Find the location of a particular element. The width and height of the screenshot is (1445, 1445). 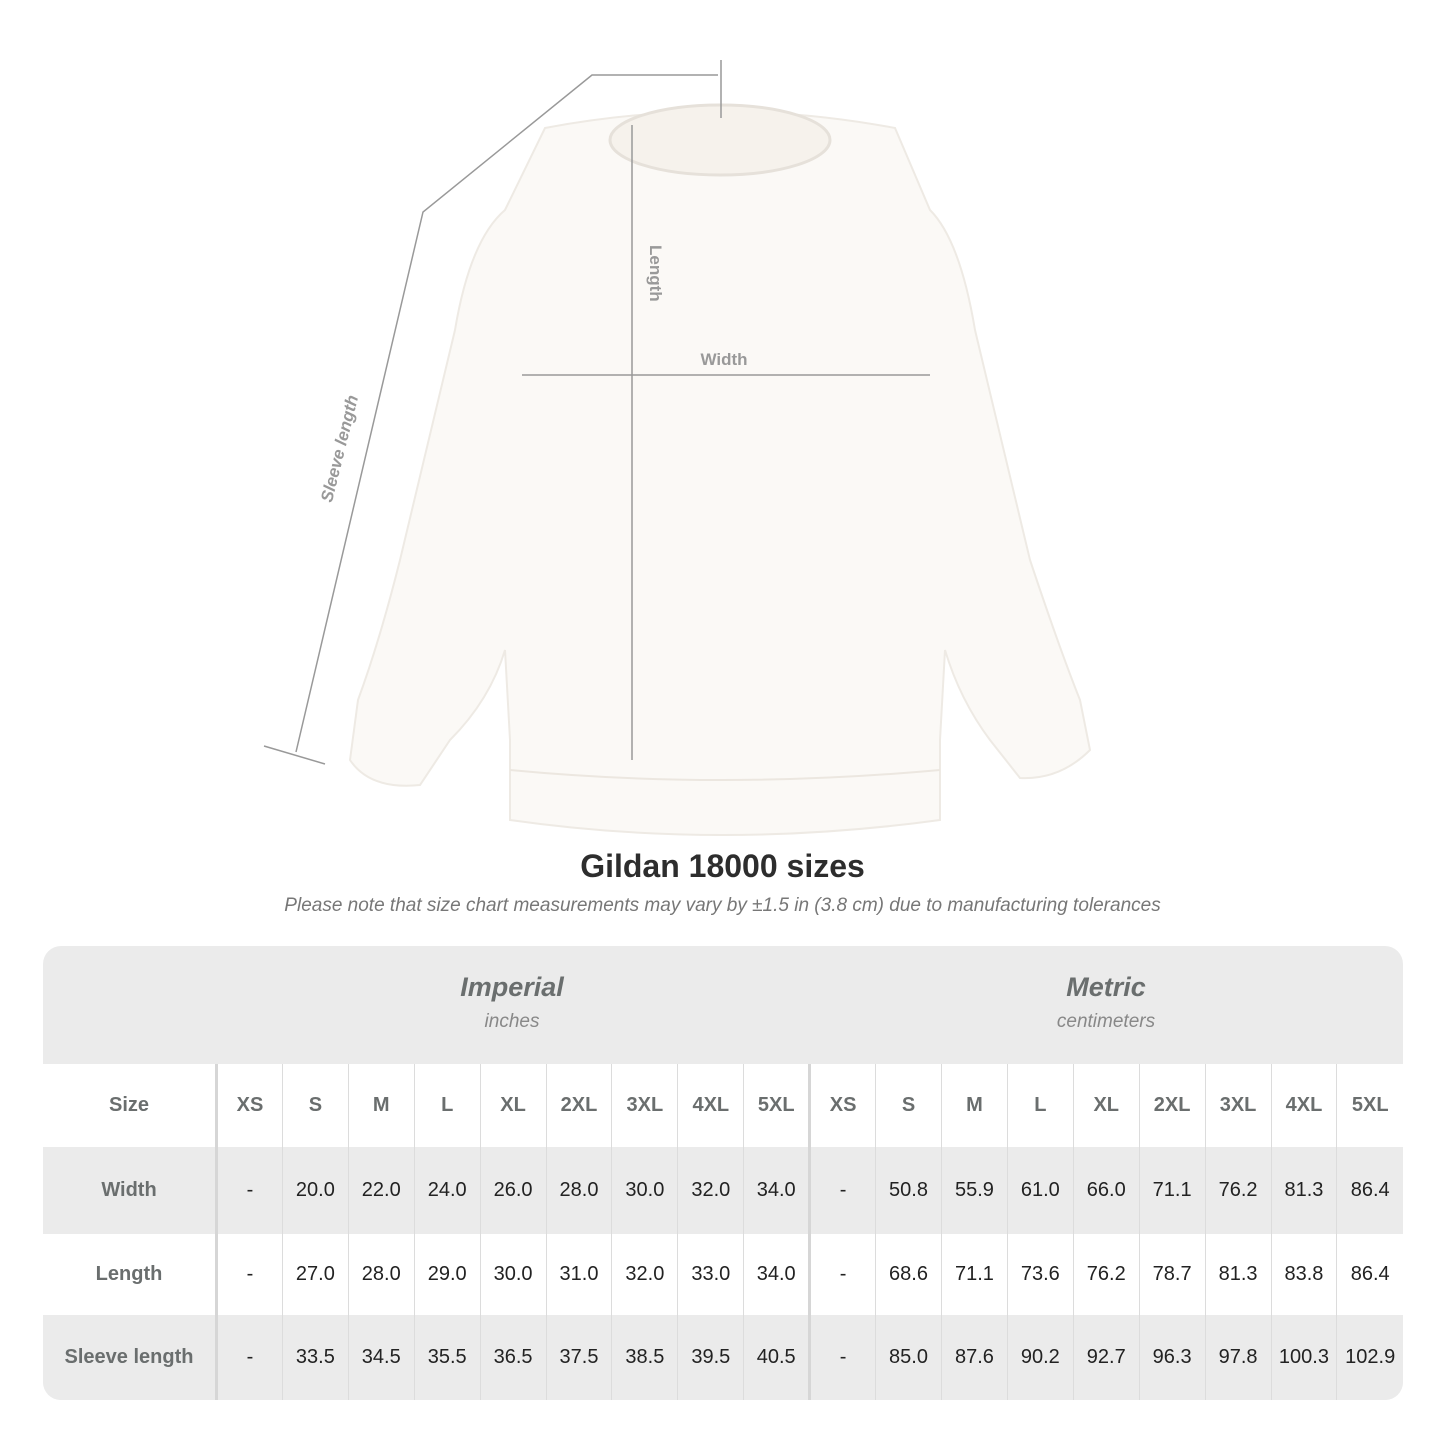

imperial-size-header: 4XL is located at coordinates (710, 1105).